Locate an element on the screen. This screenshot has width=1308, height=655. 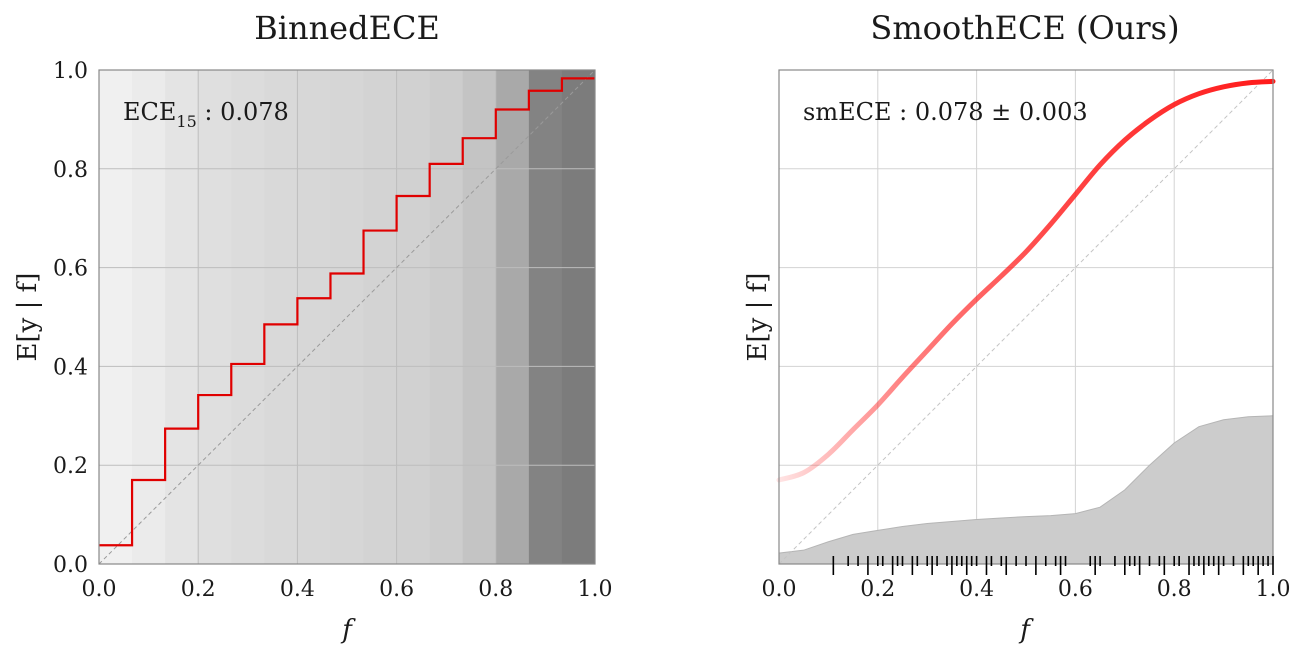
y-tick-label: 0.6 is located at coordinates (70, 269).